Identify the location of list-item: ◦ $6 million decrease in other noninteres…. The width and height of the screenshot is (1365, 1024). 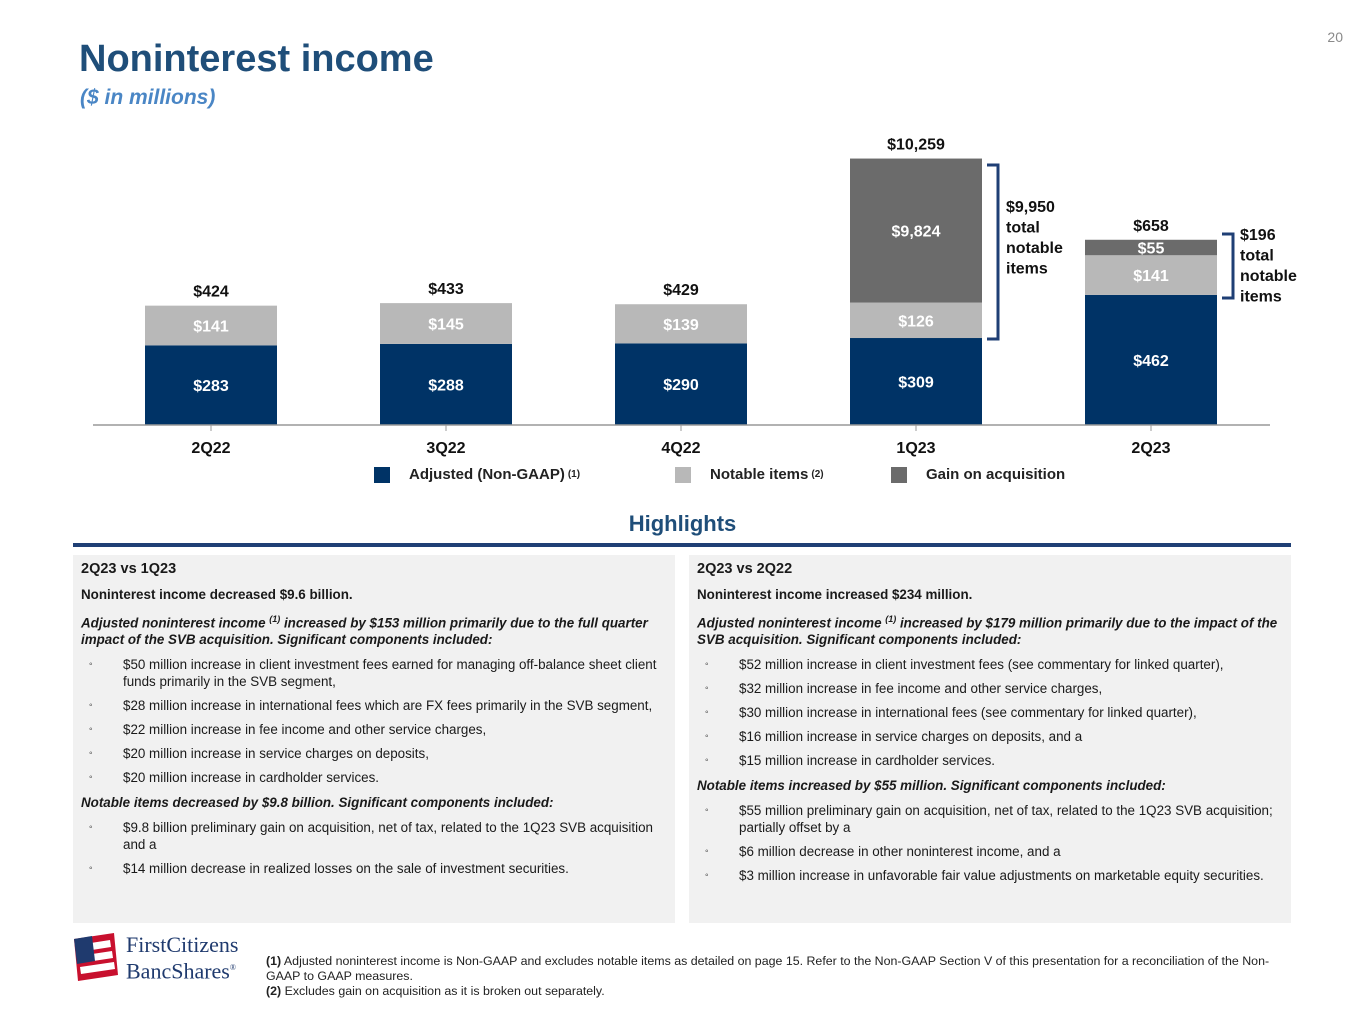
(990, 851).